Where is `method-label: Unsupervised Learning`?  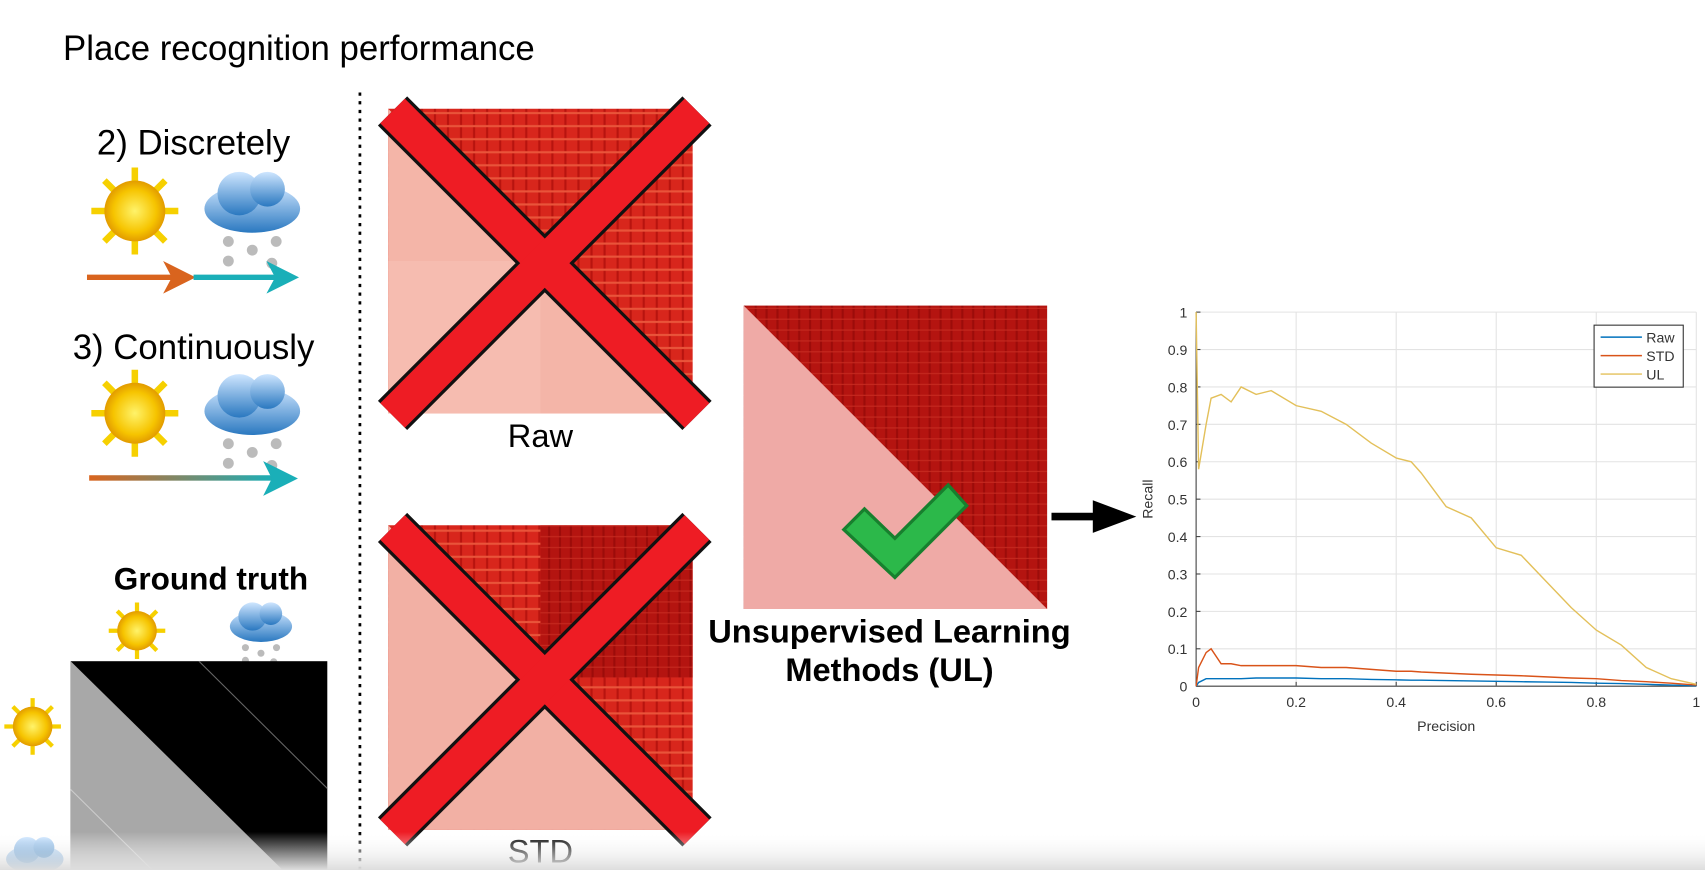
method-label: Unsupervised Learning is located at coordinates (889, 631).